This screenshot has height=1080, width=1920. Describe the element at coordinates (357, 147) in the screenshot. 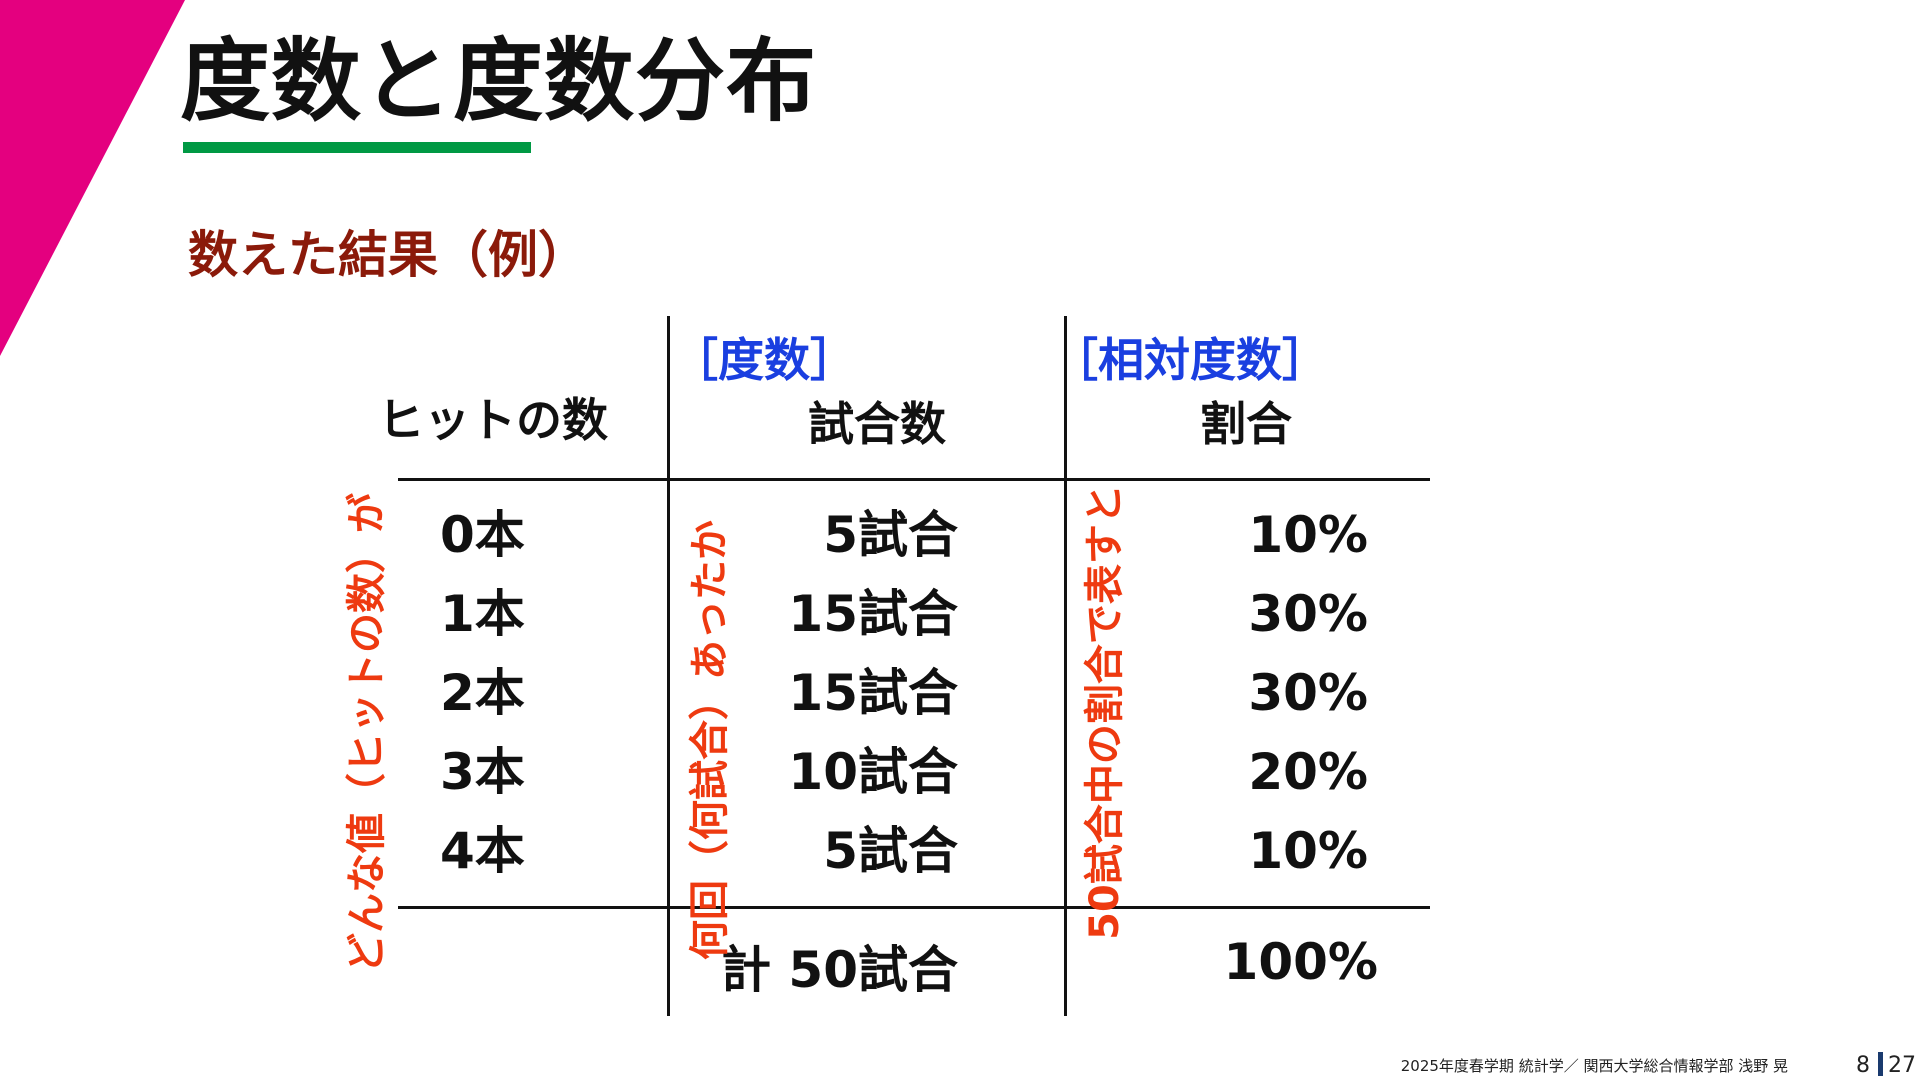

I see `title-underline` at that location.